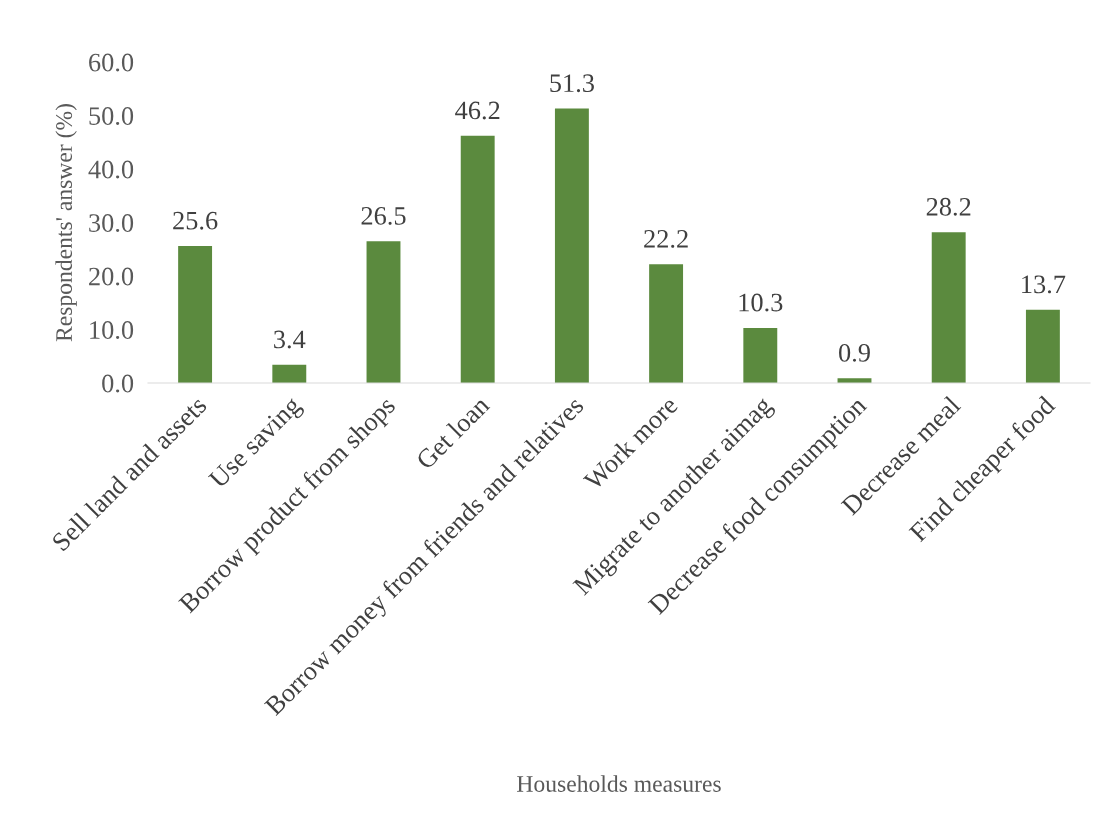 Image resolution: width=1118 pixels, height=818 pixels. I want to click on data-label: 10.3, so click(761, 302).